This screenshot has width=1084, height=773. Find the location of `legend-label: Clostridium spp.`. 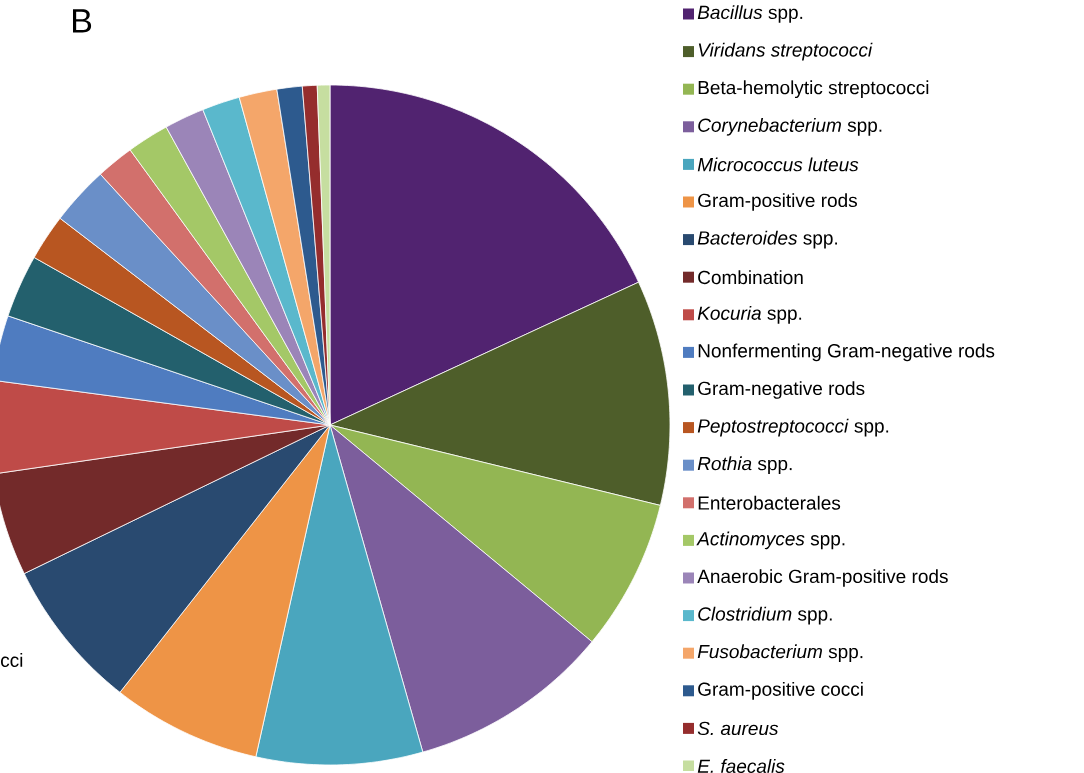

legend-label: Clostridium spp. is located at coordinates (765, 615).